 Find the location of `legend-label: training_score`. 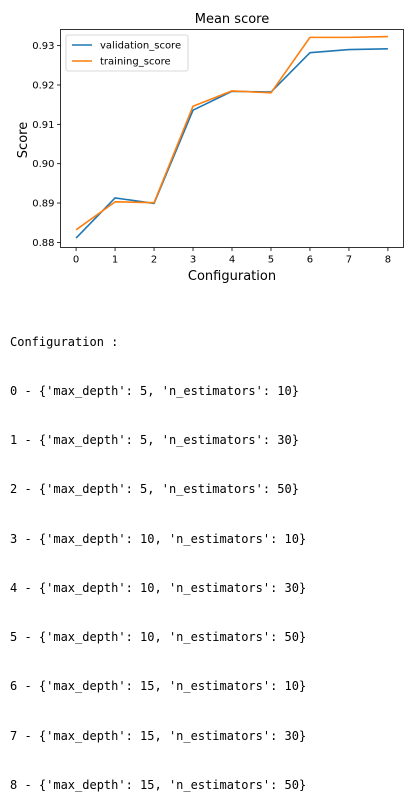

legend-label: training_score is located at coordinates (135, 62).